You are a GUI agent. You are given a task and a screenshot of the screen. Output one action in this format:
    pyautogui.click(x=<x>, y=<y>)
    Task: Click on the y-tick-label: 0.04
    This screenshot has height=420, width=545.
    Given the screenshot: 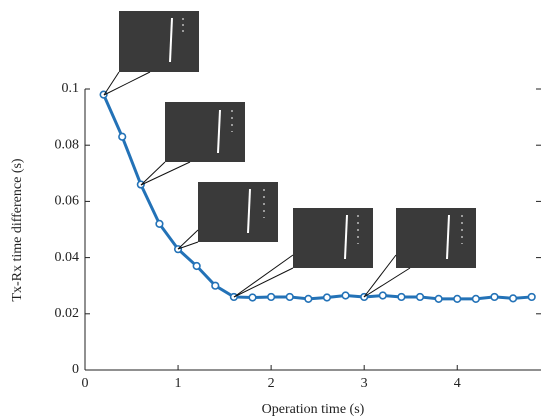 What is the action you would take?
    pyautogui.click(x=67, y=257)
    